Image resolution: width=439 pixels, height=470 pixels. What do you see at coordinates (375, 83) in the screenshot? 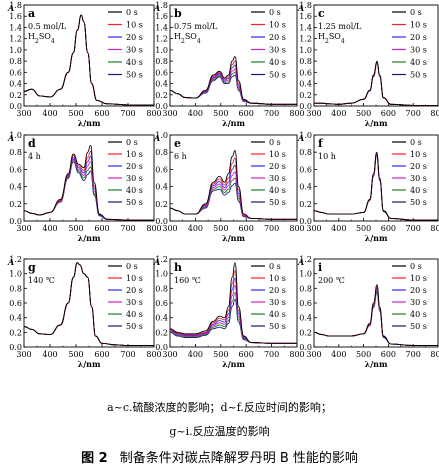
I see `series-line-30s` at bounding box center [375, 83].